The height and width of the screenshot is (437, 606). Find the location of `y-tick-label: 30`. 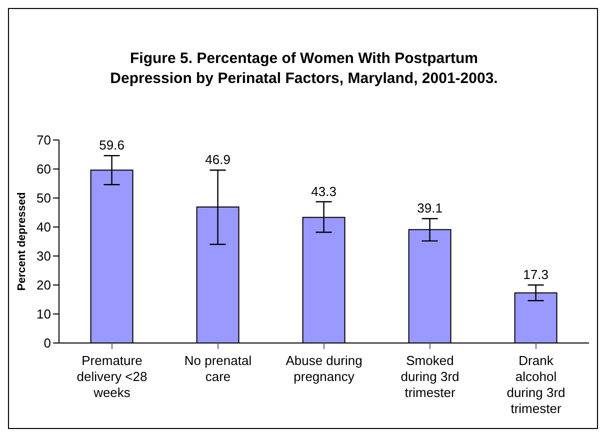

y-tick-label: 30 is located at coordinates (43, 256).